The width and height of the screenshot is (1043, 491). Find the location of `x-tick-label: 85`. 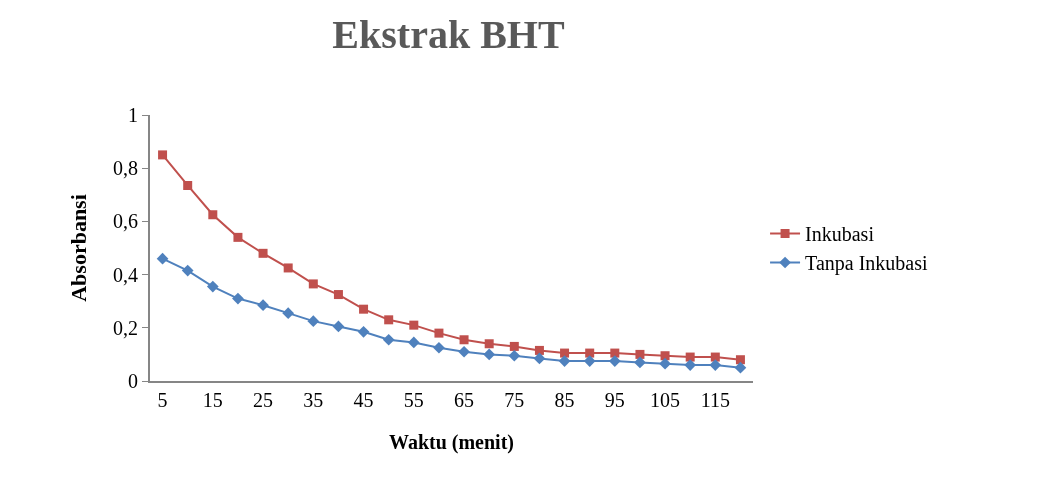

x-tick-label: 85 is located at coordinates (564, 400).